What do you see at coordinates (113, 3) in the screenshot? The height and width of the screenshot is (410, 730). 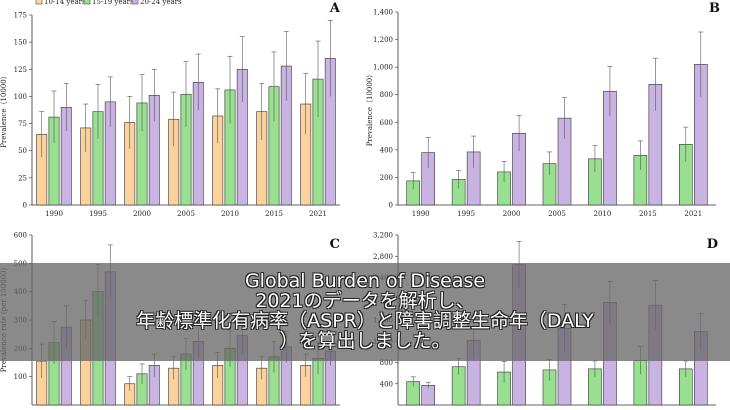 I see `legend-label: 15-19 years` at bounding box center [113, 3].